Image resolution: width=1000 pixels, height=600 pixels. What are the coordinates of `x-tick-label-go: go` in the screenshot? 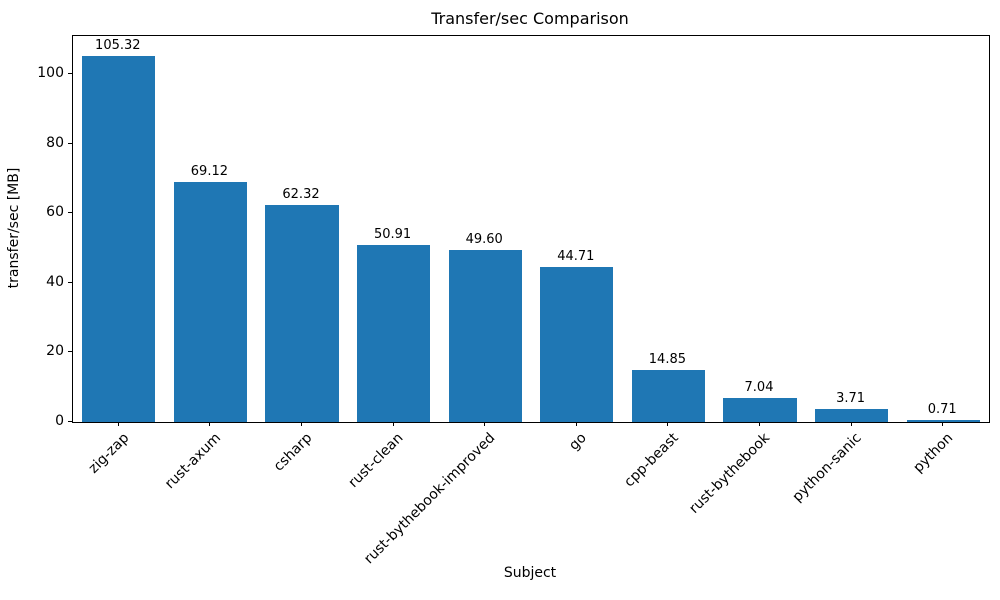 It's located at (578, 442).